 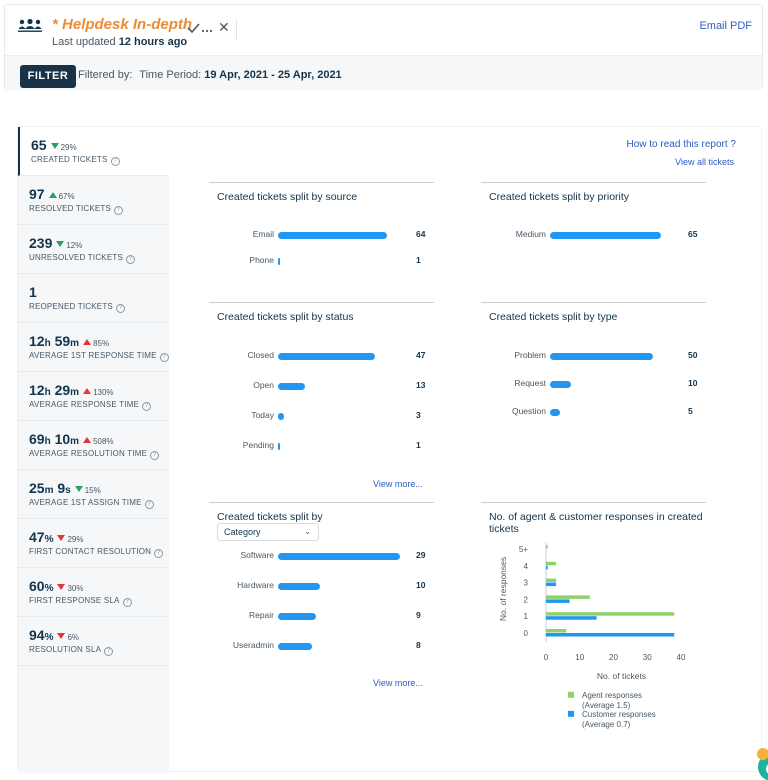 What do you see at coordinates (681, 657) in the screenshot?
I see `x-tick-label: 40` at bounding box center [681, 657].